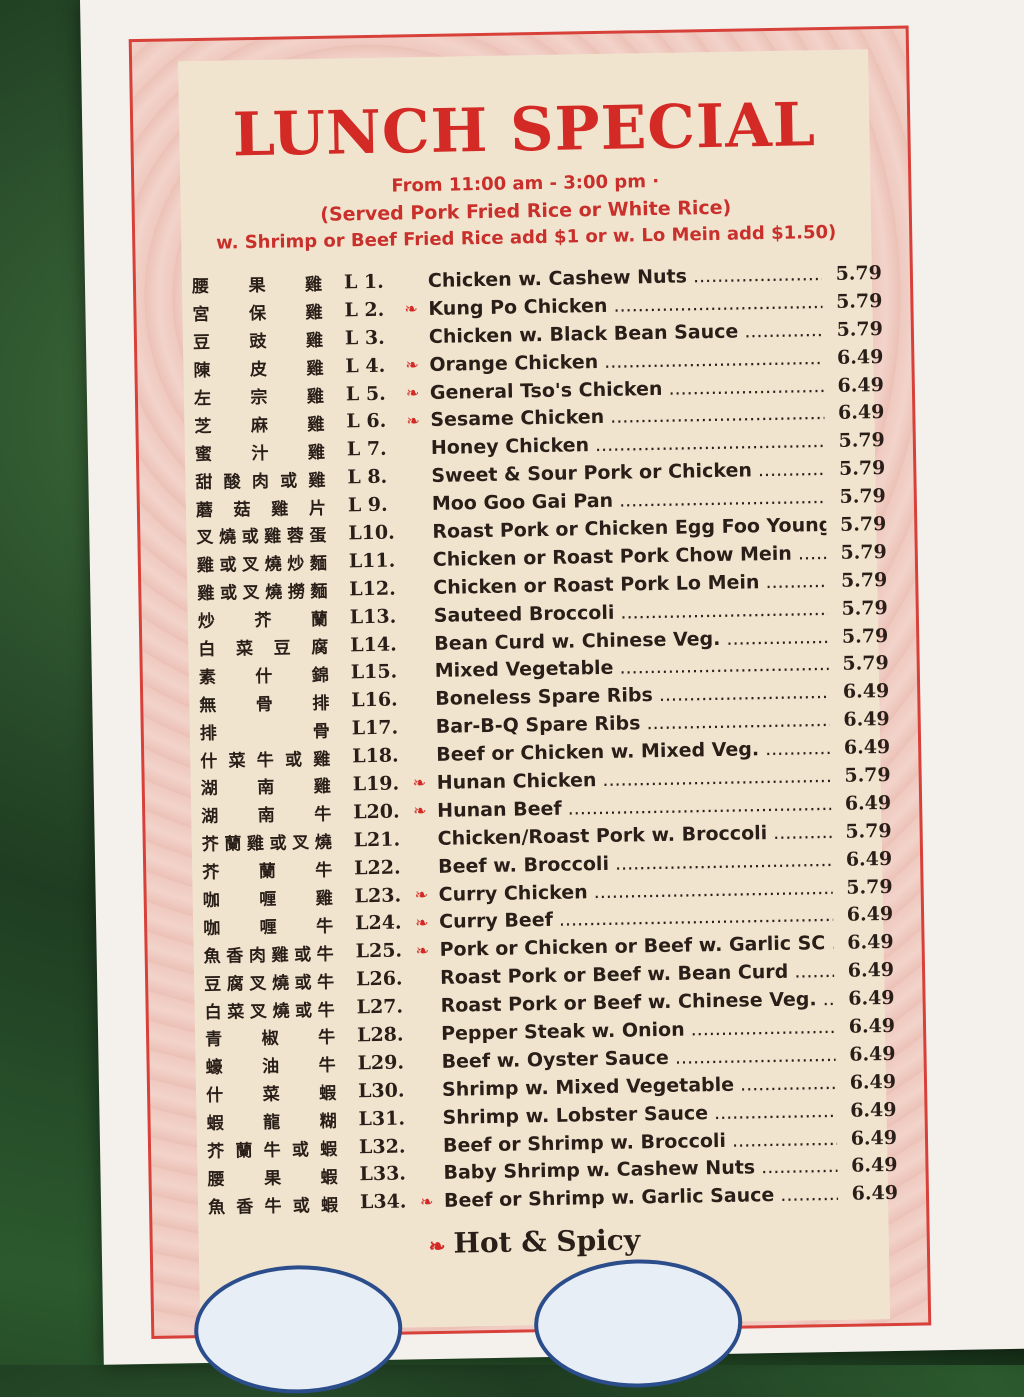  I want to click on item-chinese-name: 素什錦, so click(264, 674).